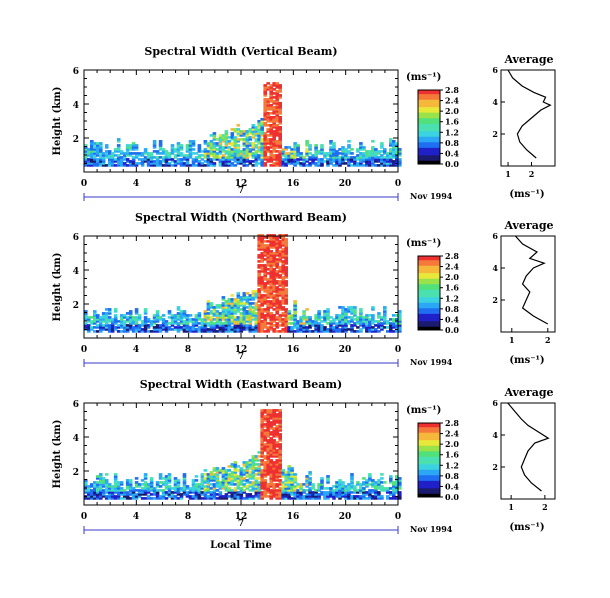 The image size is (610, 598). I want to click on colorbar-tick-label: 2.0, so click(452, 277).